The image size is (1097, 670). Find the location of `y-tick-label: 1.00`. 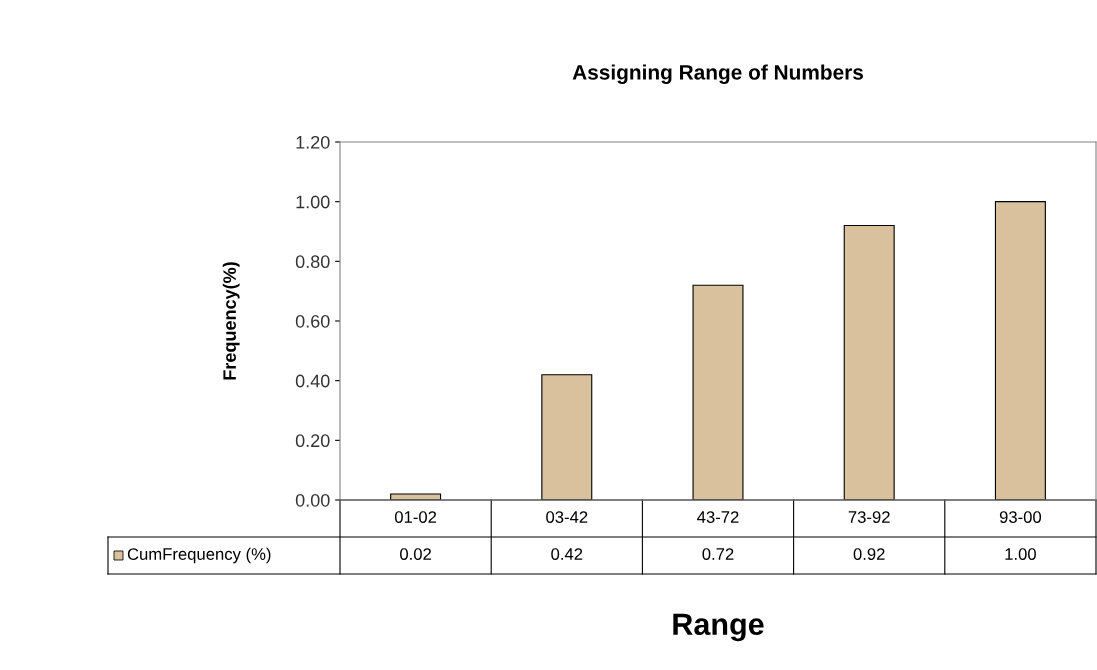

y-tick-label: 1.00 is located at coordinates (313, 202).